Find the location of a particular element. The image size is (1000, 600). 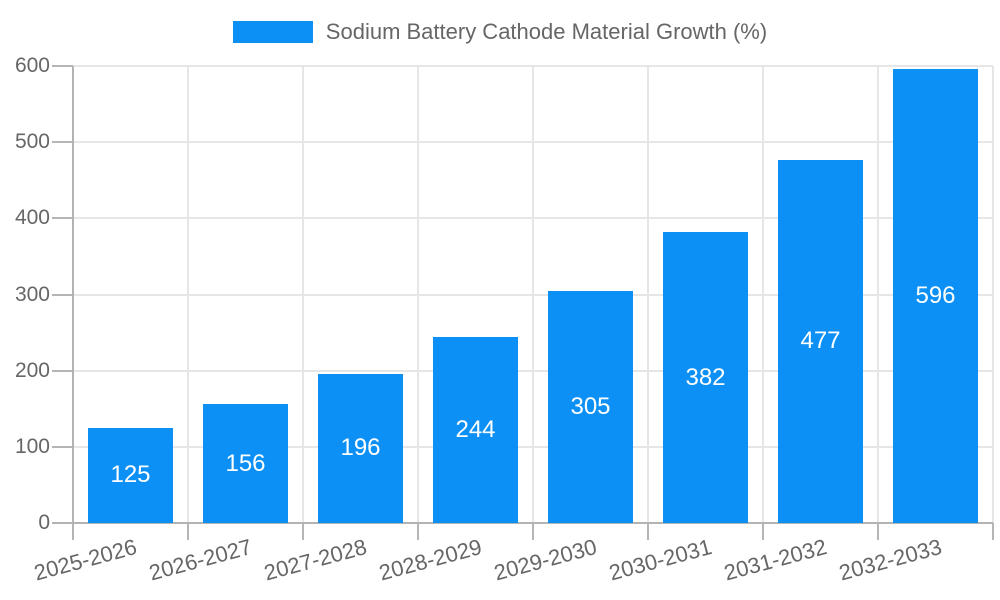

y-axis-tick-label: 300 is located at coordinates (32, 294).